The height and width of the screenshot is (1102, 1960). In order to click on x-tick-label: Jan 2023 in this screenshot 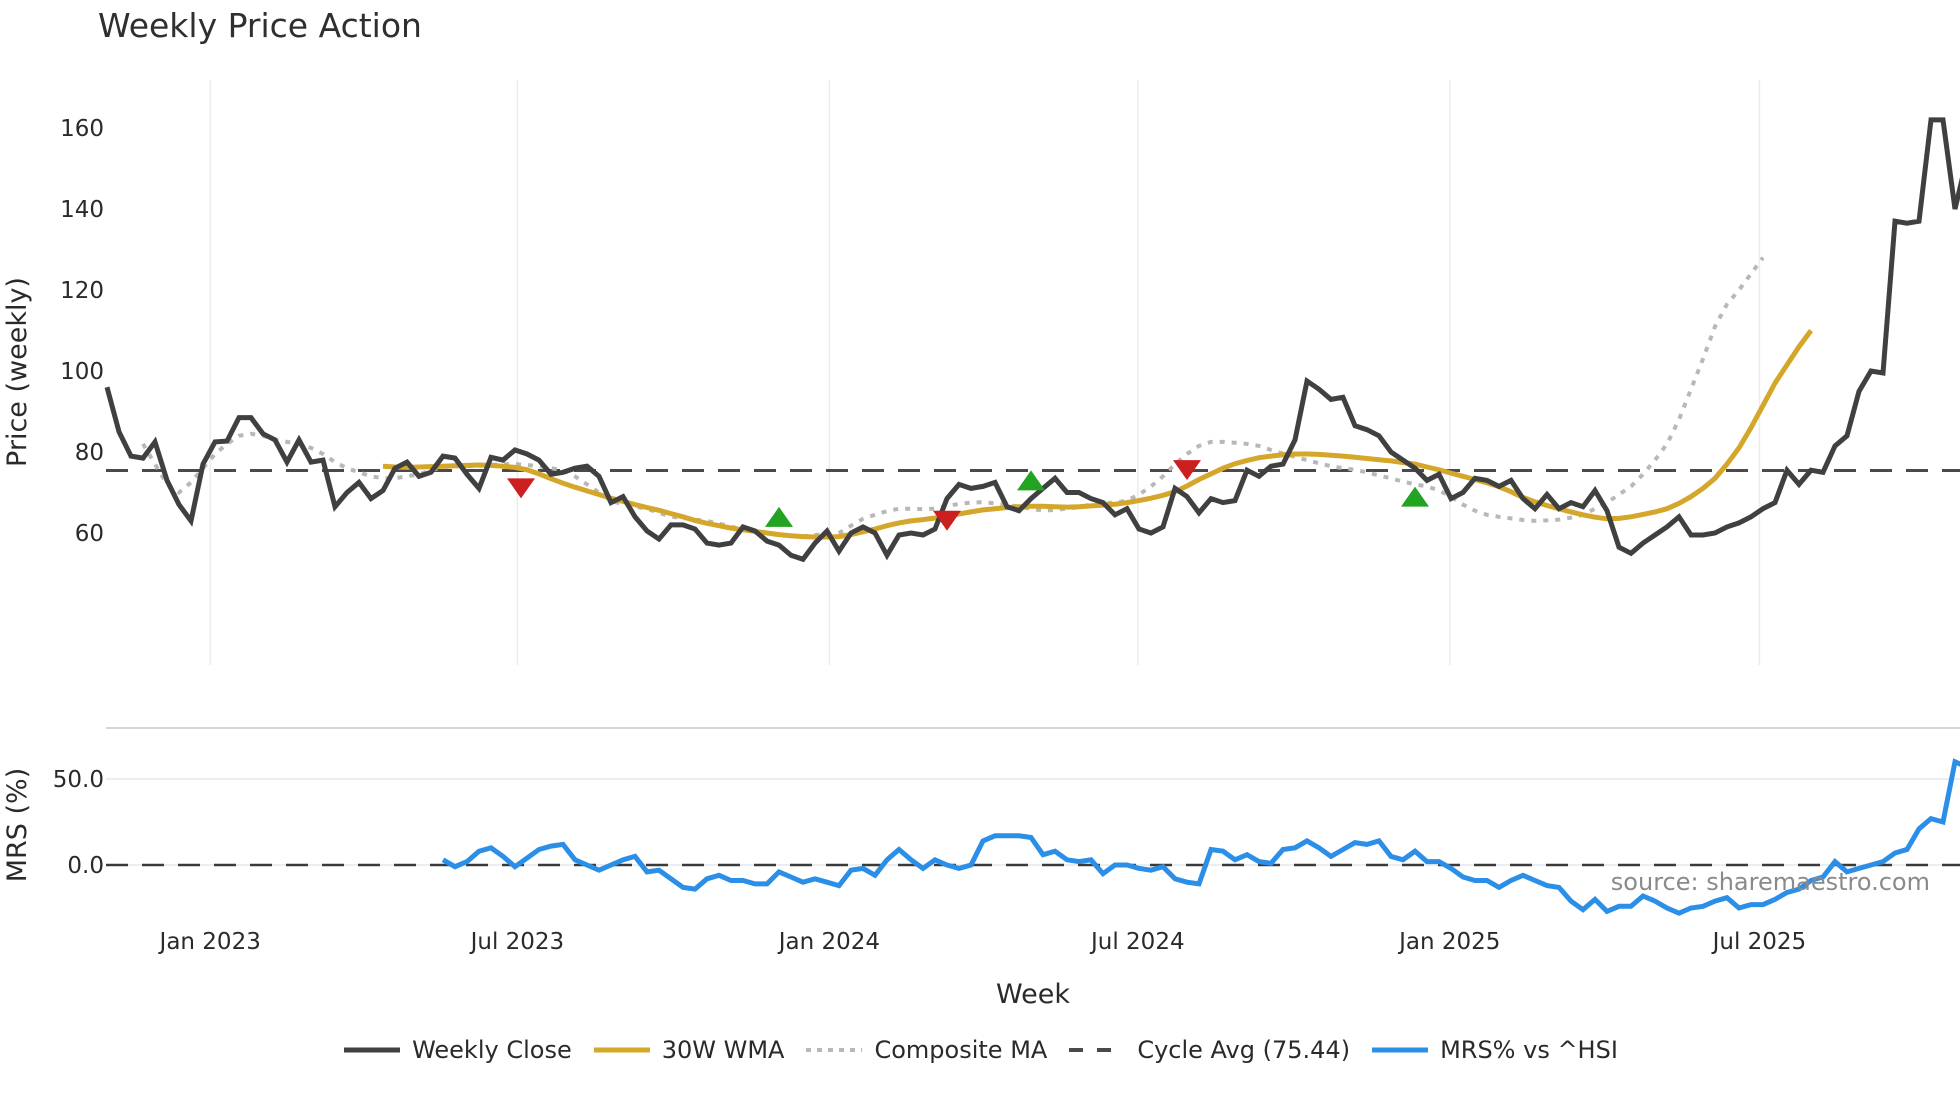, I will do `click(209, 942)`.